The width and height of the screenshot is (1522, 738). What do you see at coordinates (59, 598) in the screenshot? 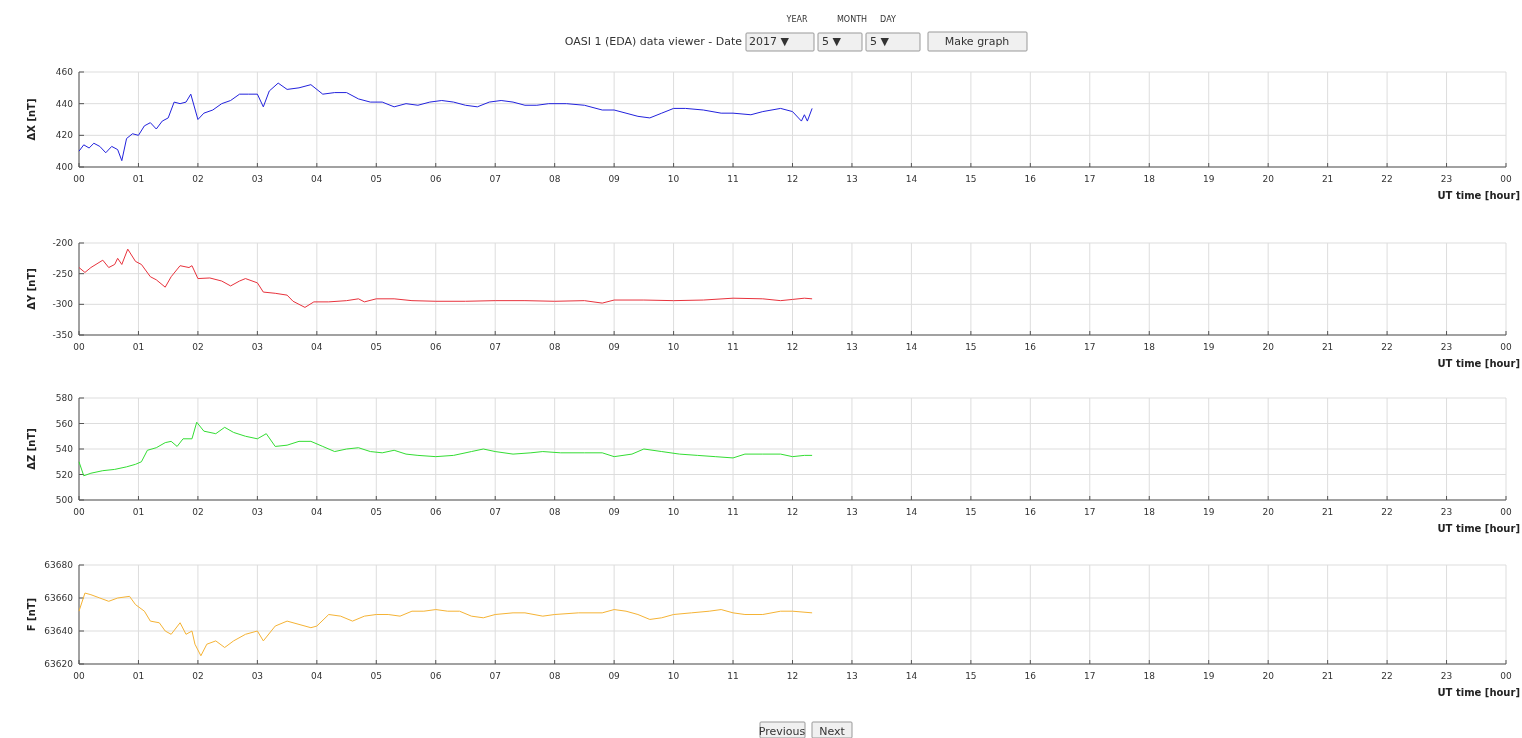
I see `y-tick-label: 63660` at bounding box center [59, 598].